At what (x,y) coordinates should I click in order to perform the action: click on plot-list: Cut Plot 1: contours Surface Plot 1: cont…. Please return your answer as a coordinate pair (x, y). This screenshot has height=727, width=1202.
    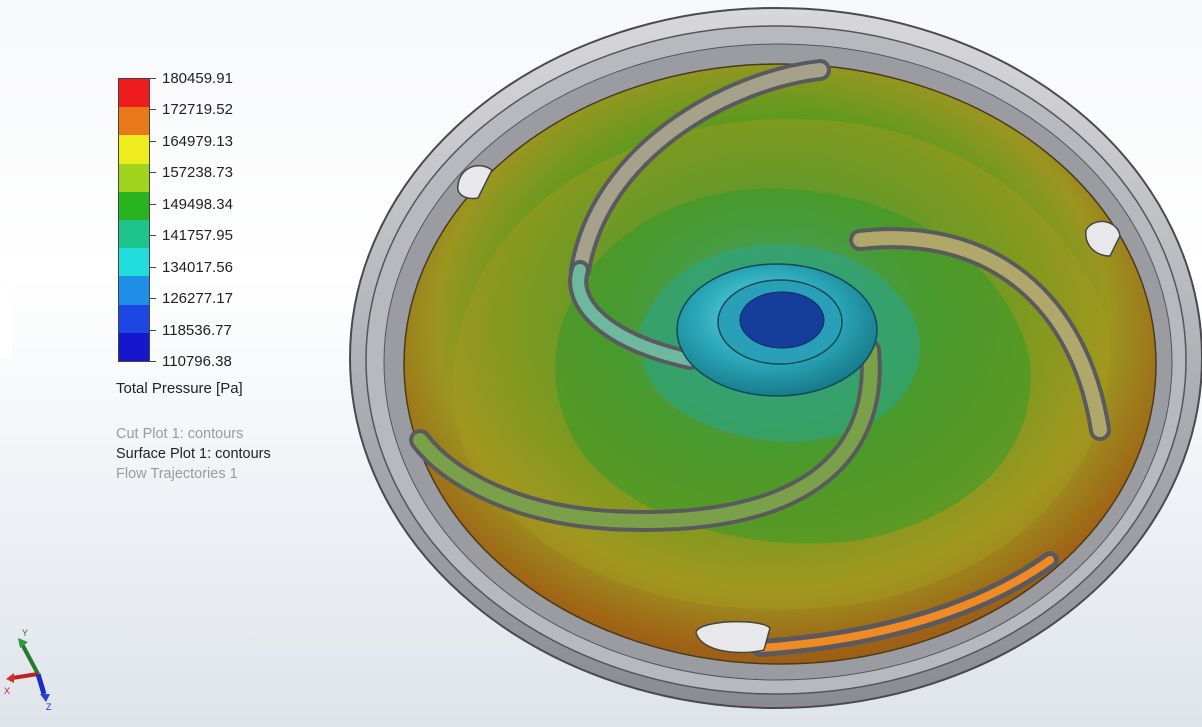
    Looking at the image, I should click on (193, 454).